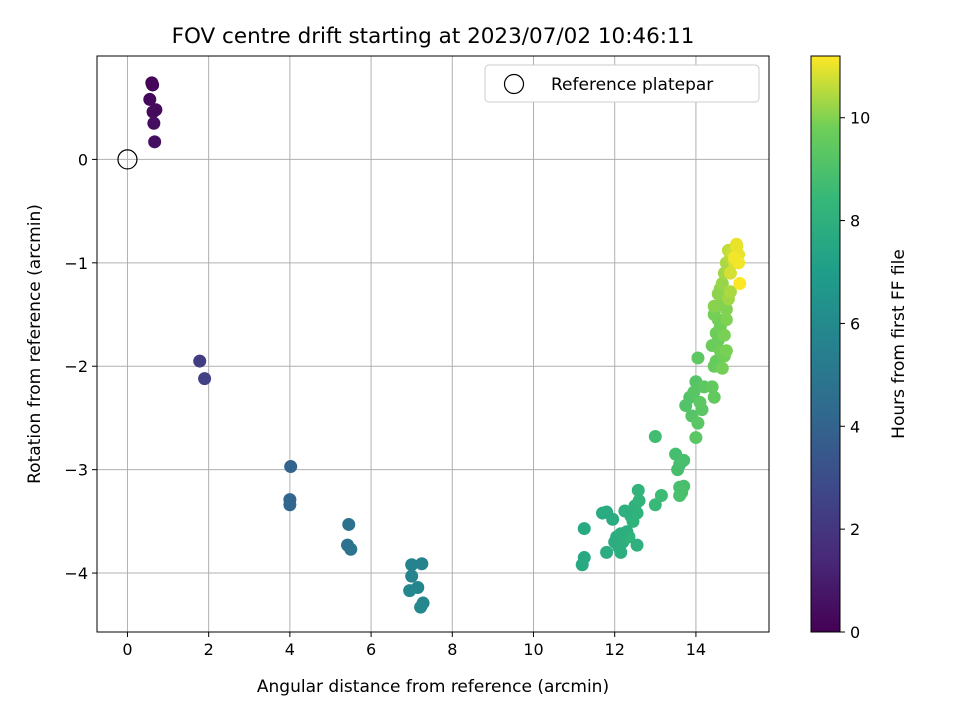 Image resolution: width=960 pixels, height=720 pixels. Describe the element at coordinates (696, 649) in the screenshot. I see `x-tick-label: 14` at that location.